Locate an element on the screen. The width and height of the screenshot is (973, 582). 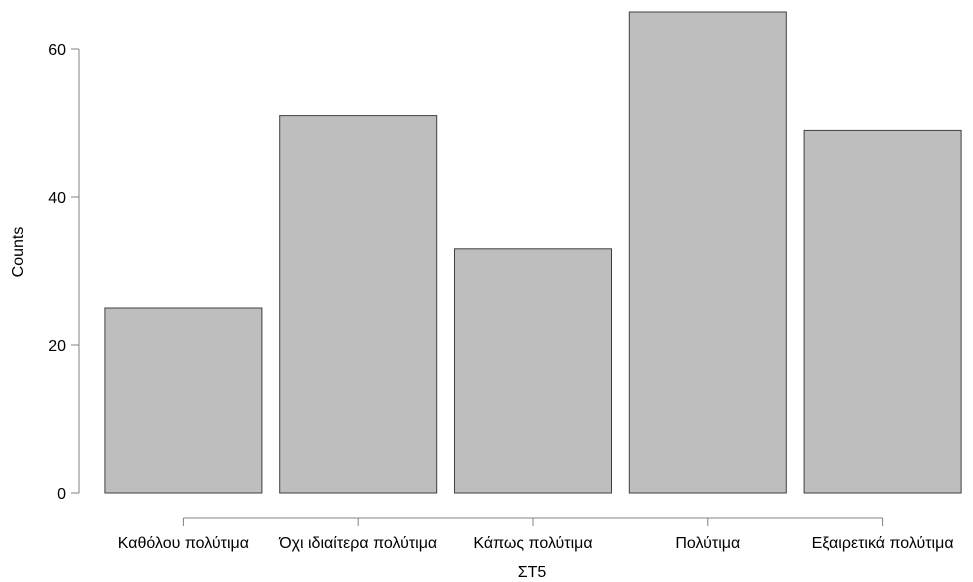
x-tick-label: Καθόλου πολύτιμα is located at coordinates (183, 543).